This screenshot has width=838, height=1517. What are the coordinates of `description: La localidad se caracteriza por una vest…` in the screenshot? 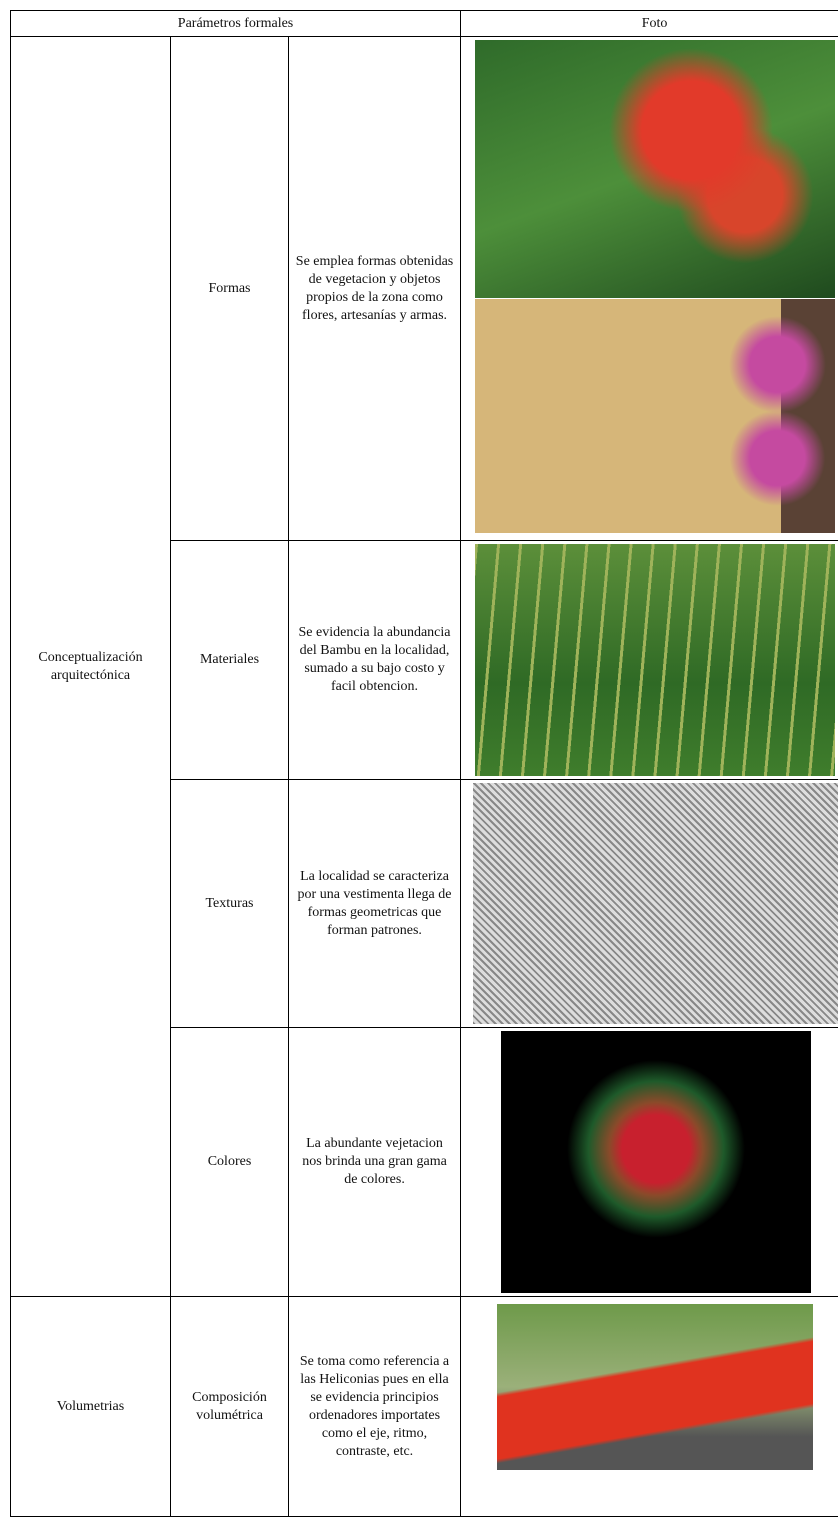 It's located at (374, 903).